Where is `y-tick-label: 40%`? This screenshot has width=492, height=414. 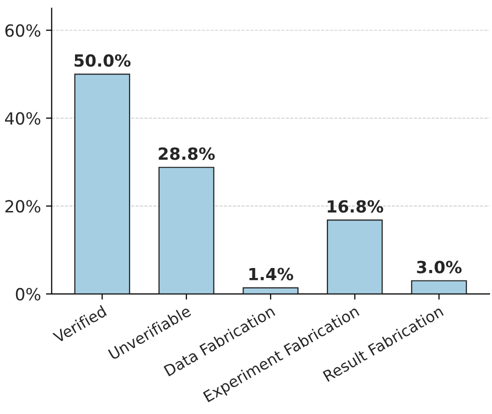 y-tick-label: 40% is located at coordinates (22, 118).